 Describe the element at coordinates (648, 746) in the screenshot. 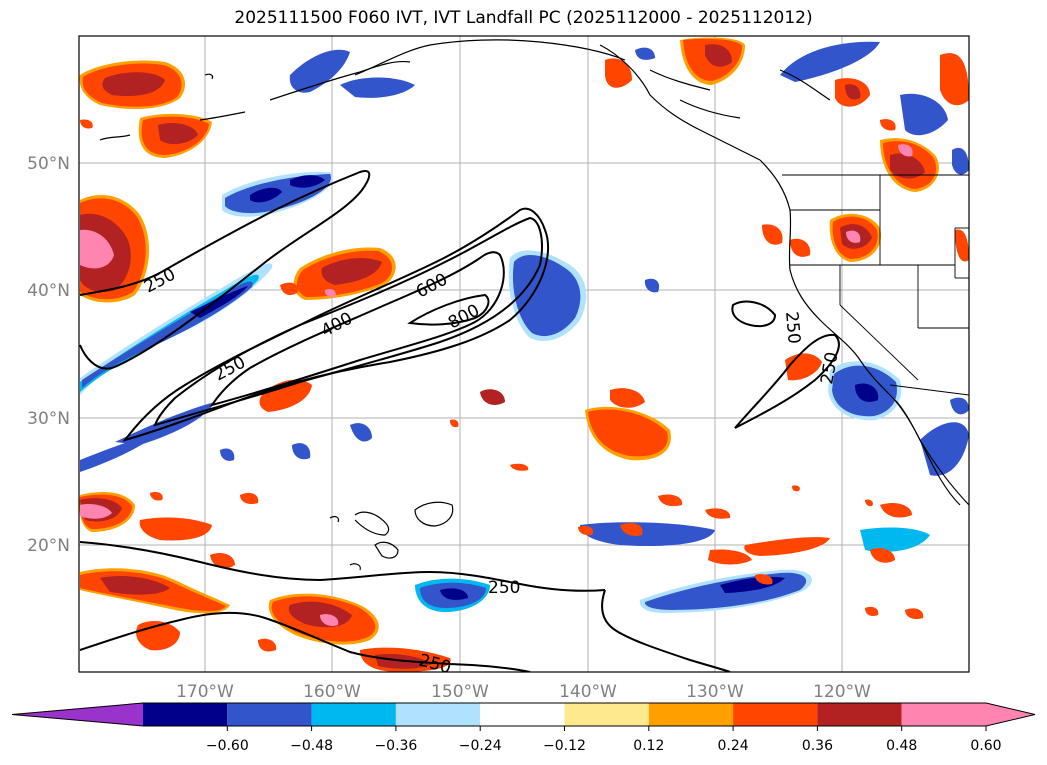

I see `colorbar-tick-label: 0.12` at that location.